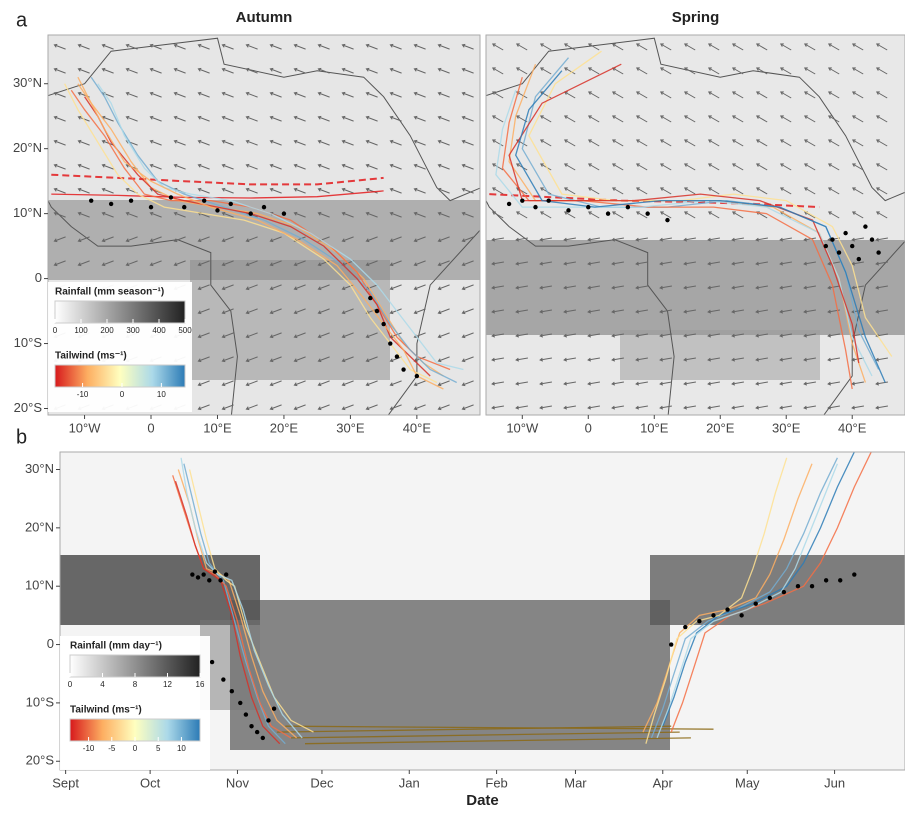 This screenshot has width=905, height=813. What do you see at coordinates (27, 82) in the screenshot?
I see `y-tick-label: 30°N` at bounding box center [27, 82].